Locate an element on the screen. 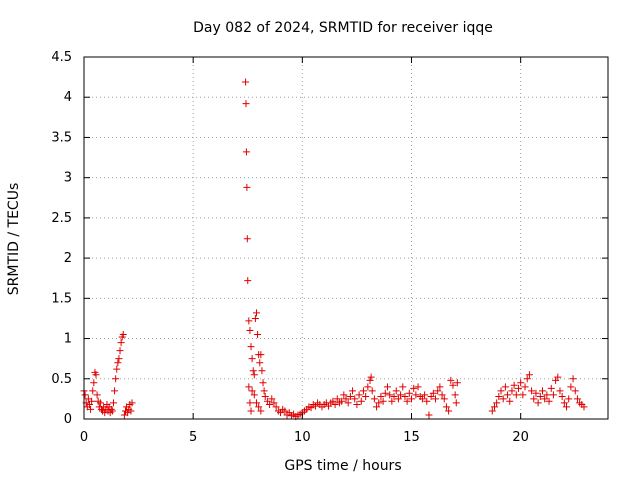 The height and width of the screenshot is (480, 640). y-tick-label: 3 is located at coordinates (68, 178).